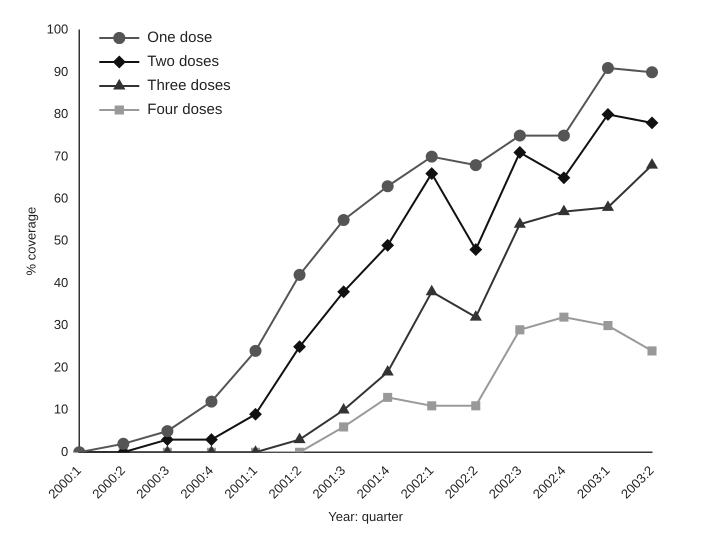 The image size is (702, 539). What do you see at coordinates (61, 156) in the screenshot?
I see `y-tick-label: 70` at bounding box center [61, 156].